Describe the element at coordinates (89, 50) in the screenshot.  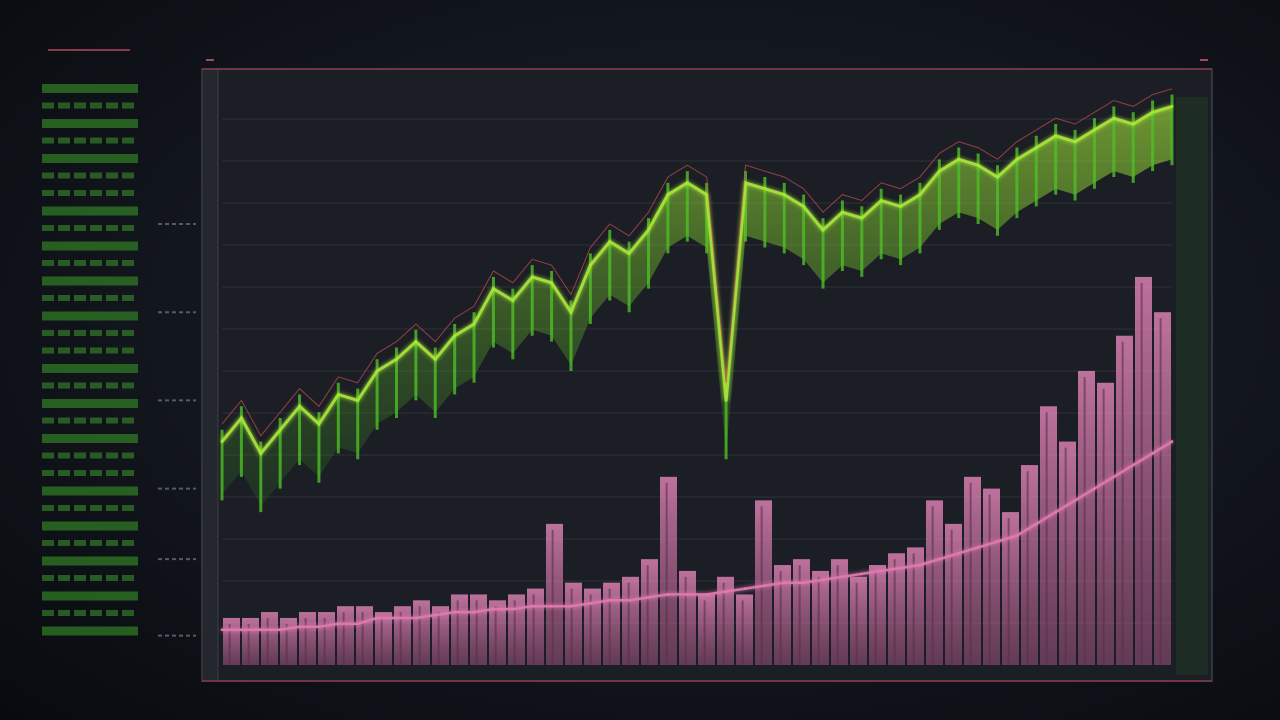
I see `side-panel-divider` at that location.